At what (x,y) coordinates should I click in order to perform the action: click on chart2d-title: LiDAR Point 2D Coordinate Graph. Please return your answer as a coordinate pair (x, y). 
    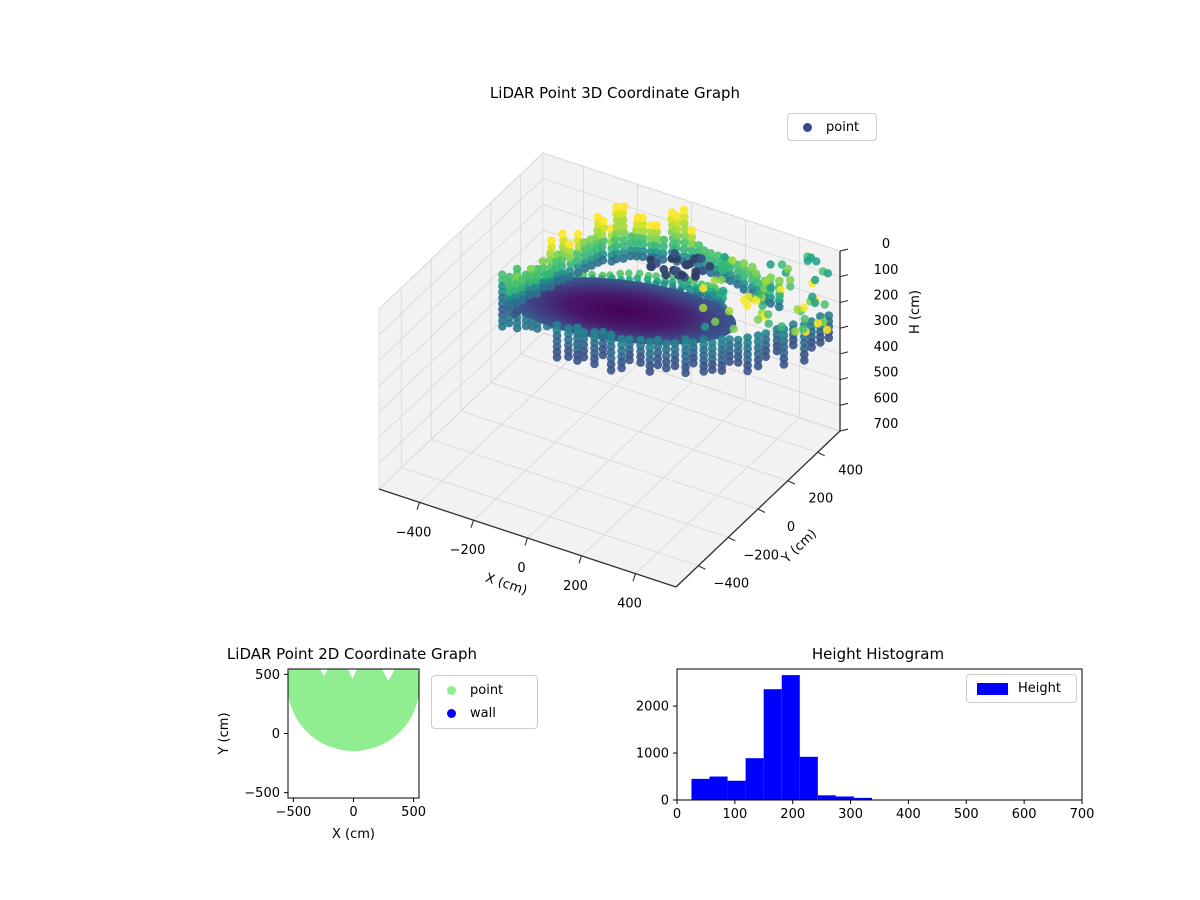
    Looking at the image, I should click on (352, 654).